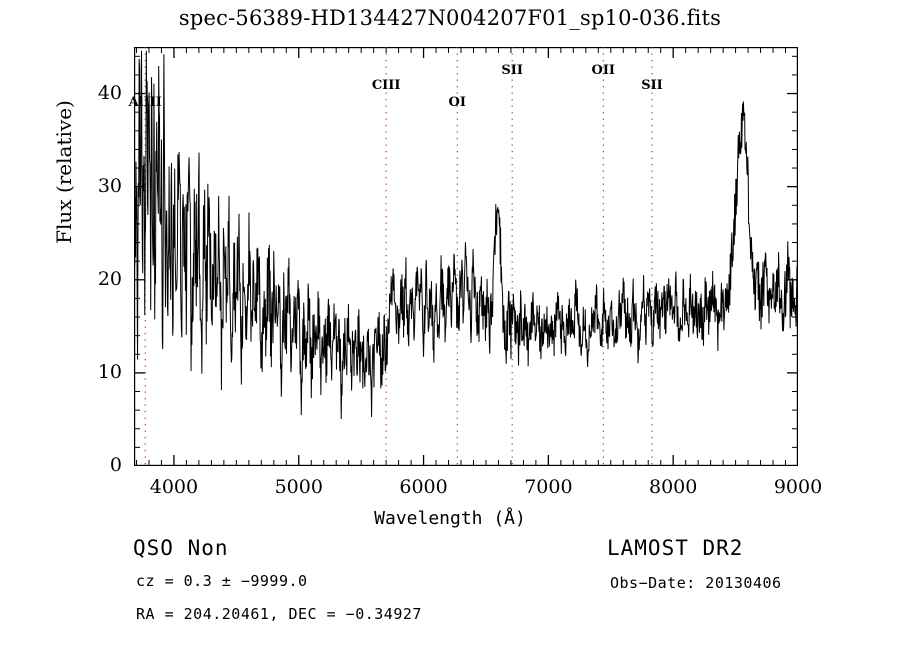 The height and width of the screenshot is (650, 900). Describe the element at coordinates (548, 487) in the screenshot. I see `x-tick-label: 7000` at that location.